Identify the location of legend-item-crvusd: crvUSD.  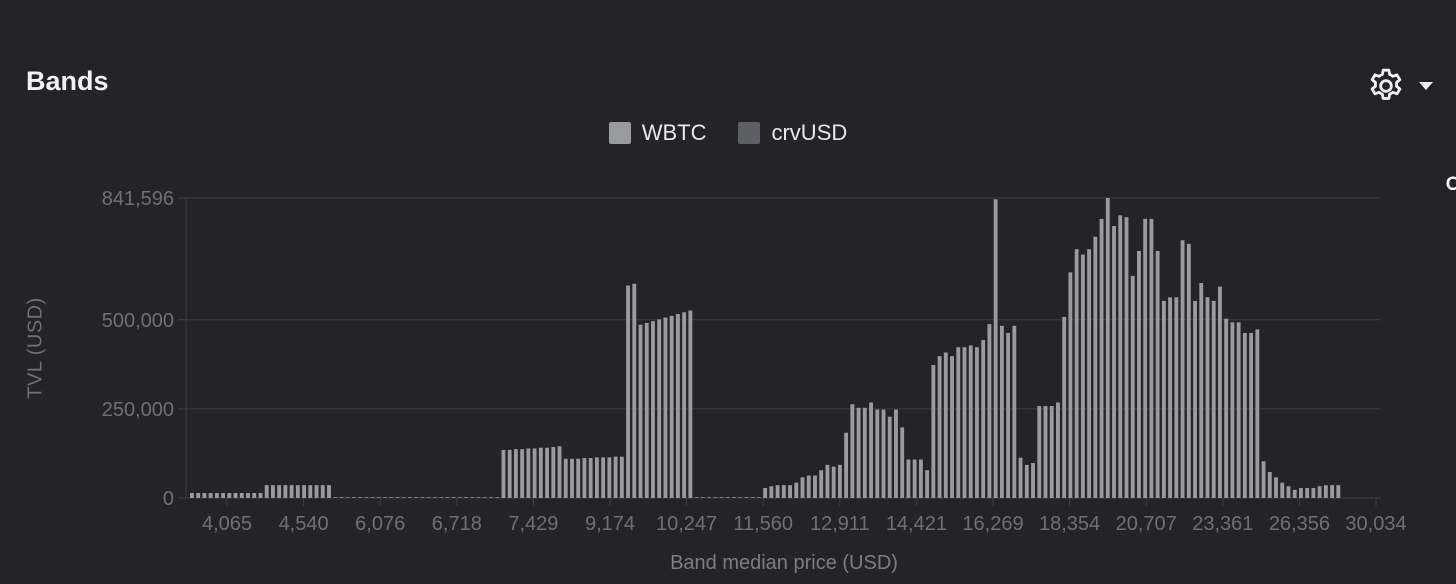
(792, 133).